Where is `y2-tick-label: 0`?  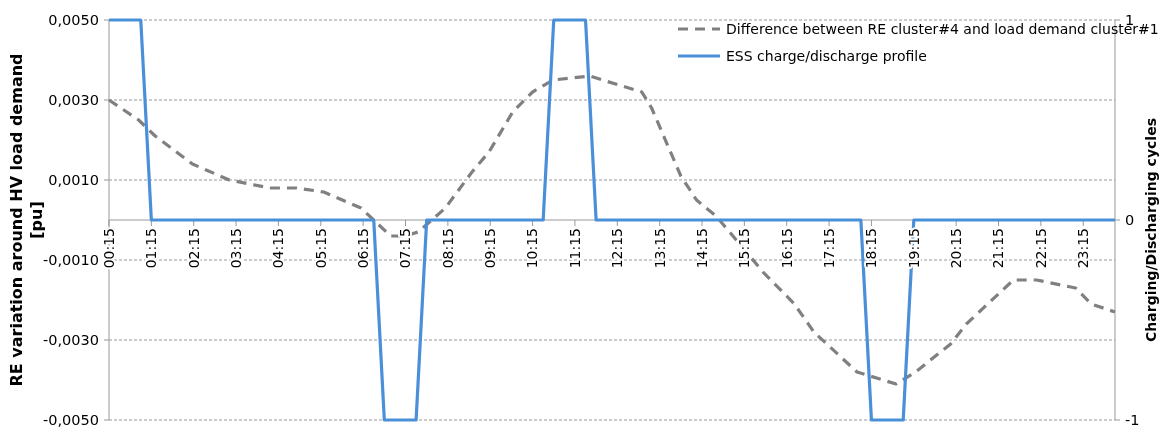 y2-tick-label: 0 is located at coordinates (1130, 220).